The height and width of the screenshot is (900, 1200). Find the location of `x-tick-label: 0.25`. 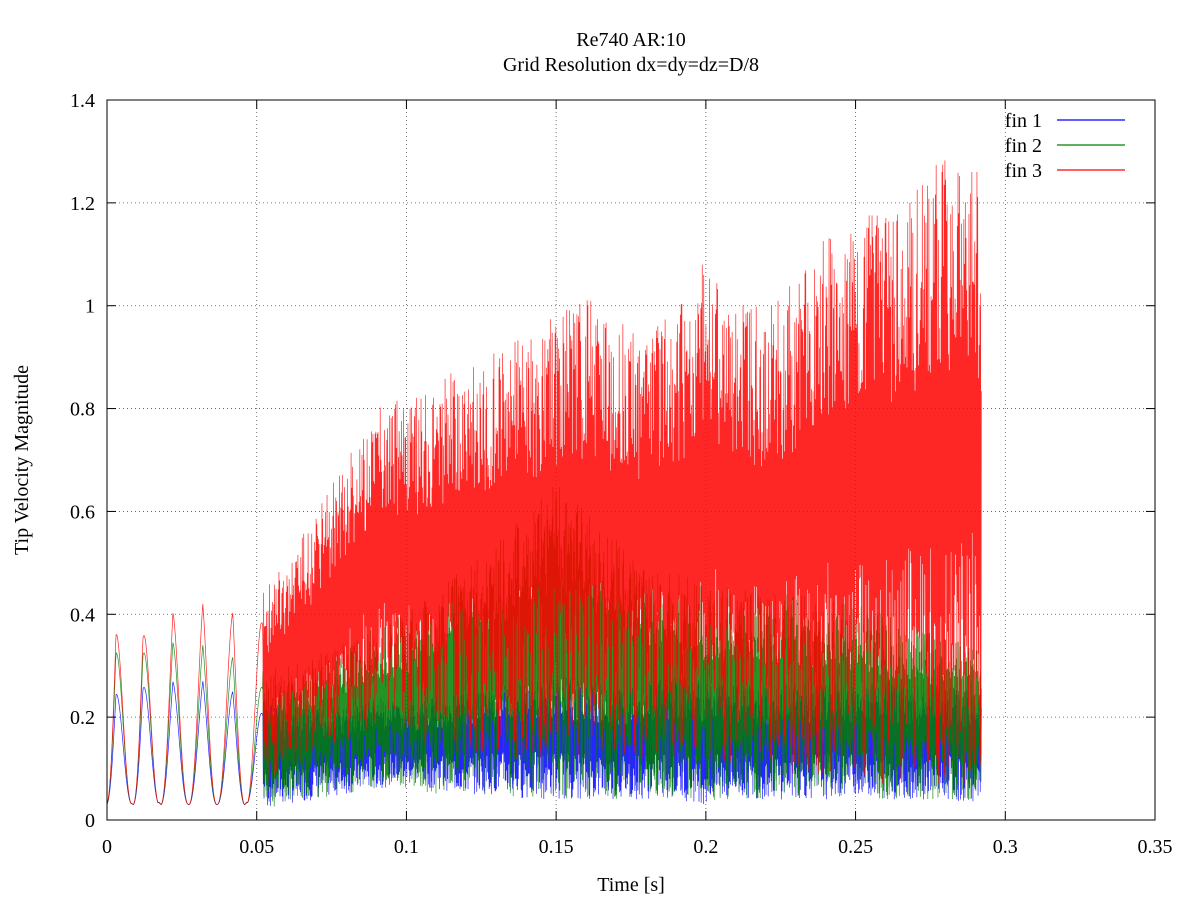

x-tick-label: 0.25 is located at coordinates (855, 847).